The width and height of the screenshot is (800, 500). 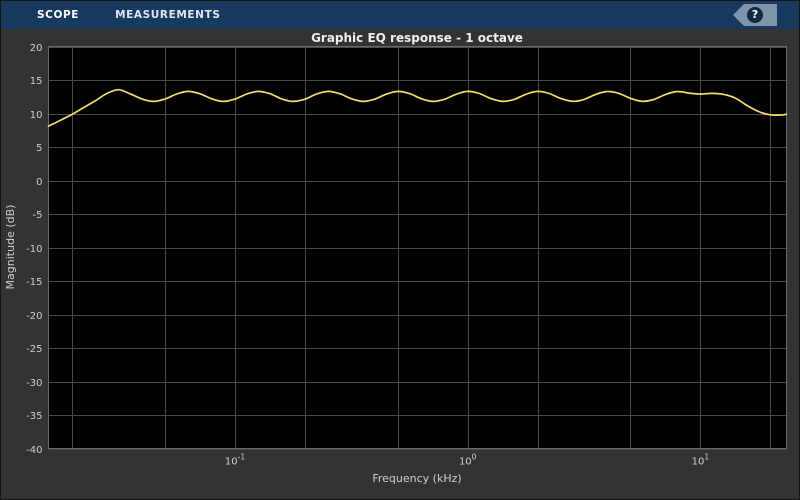 What do you see at coordinates (39, 182) in the screenshot?
I see `y-tick-label: 0` at bounding box center [39, 182].